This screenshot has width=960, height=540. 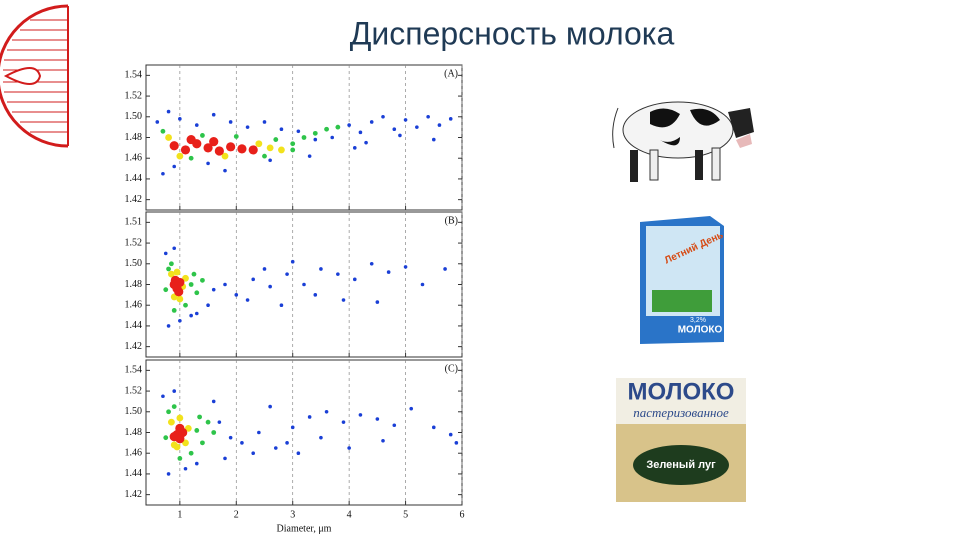 I want to click on package-image: МОЛОКО пастеризованное Зеленый луг, so click(x=681, y=440).